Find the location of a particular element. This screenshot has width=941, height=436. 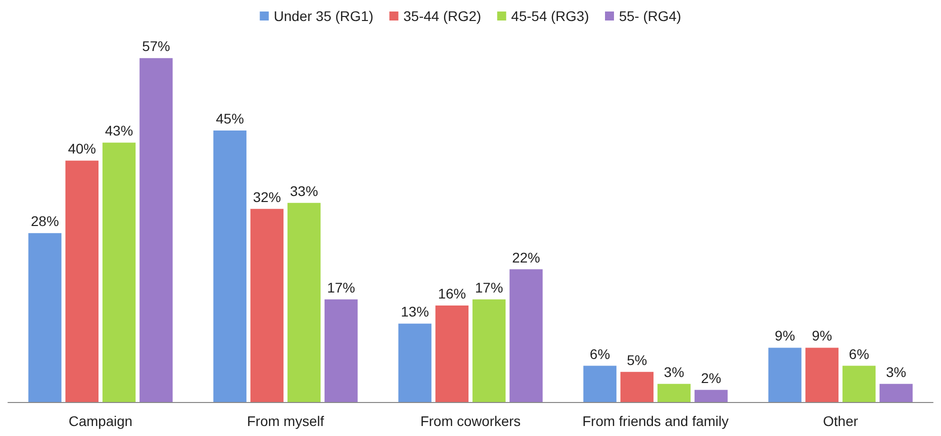

data-label: 45% is located at coordinates (230, 118).